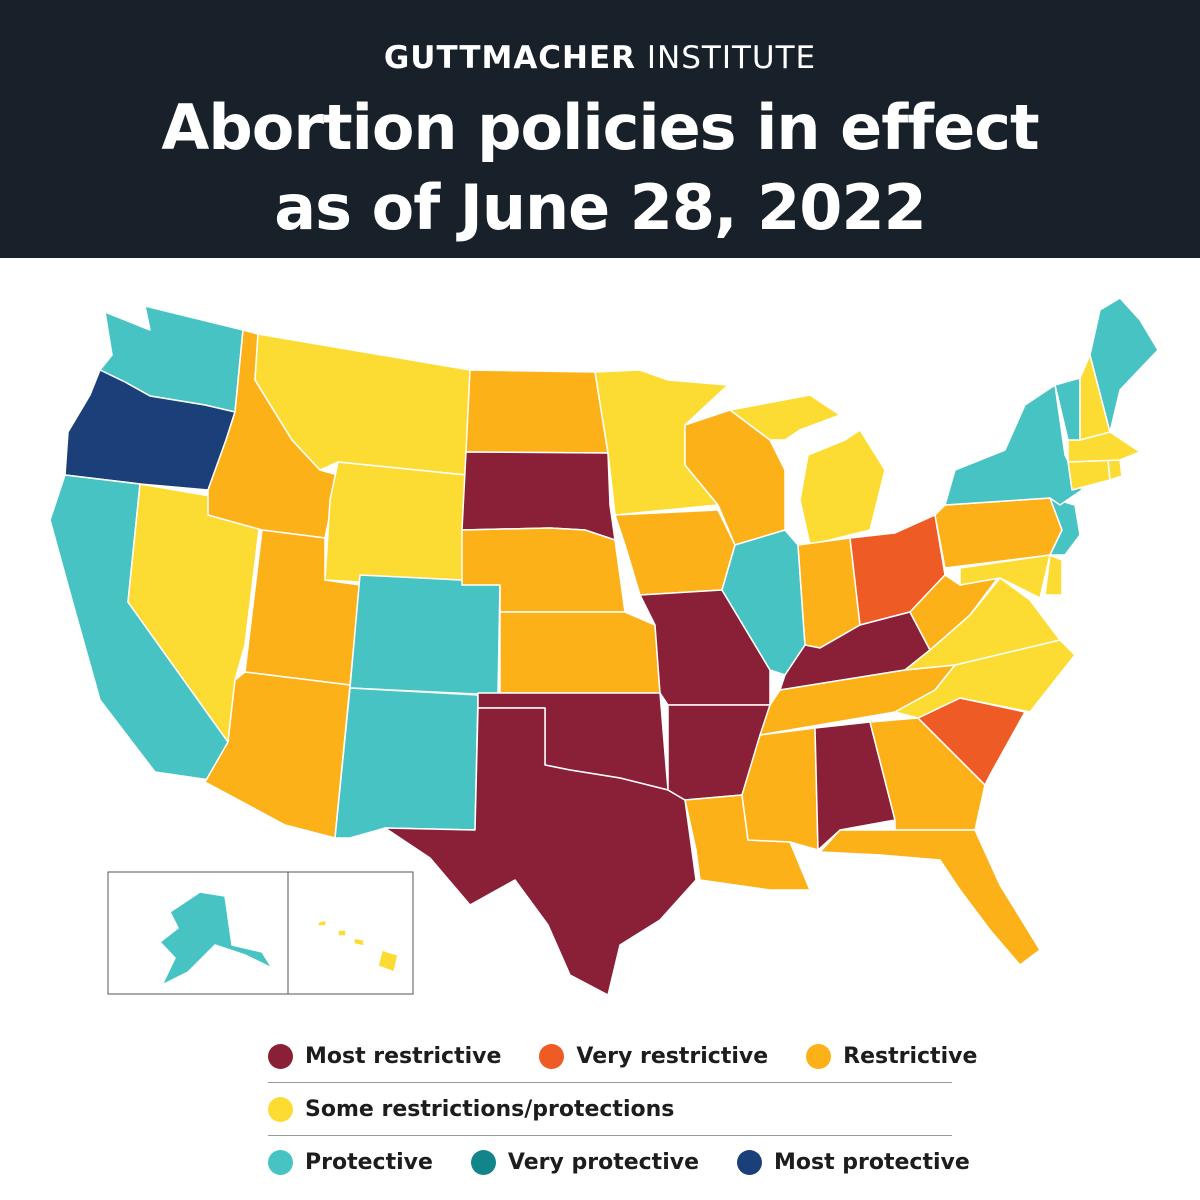 This screenshot has width=1200, height=1200. I want to click on legend-label-protective: Protective, so click(369, 1162).